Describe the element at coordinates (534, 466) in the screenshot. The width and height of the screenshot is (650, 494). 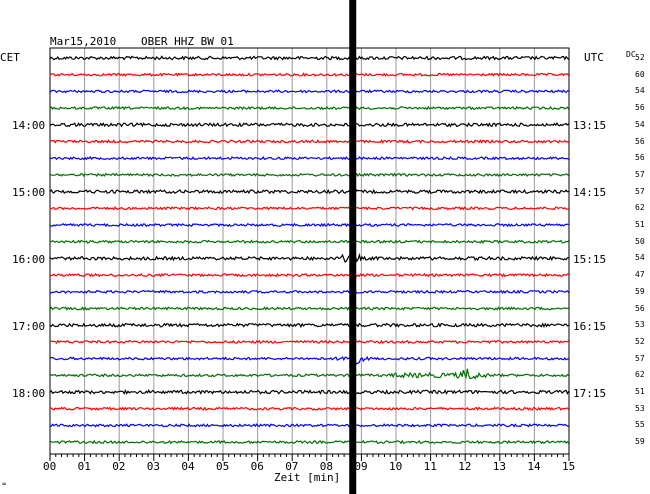
I see `minute-label: 14` at that location.